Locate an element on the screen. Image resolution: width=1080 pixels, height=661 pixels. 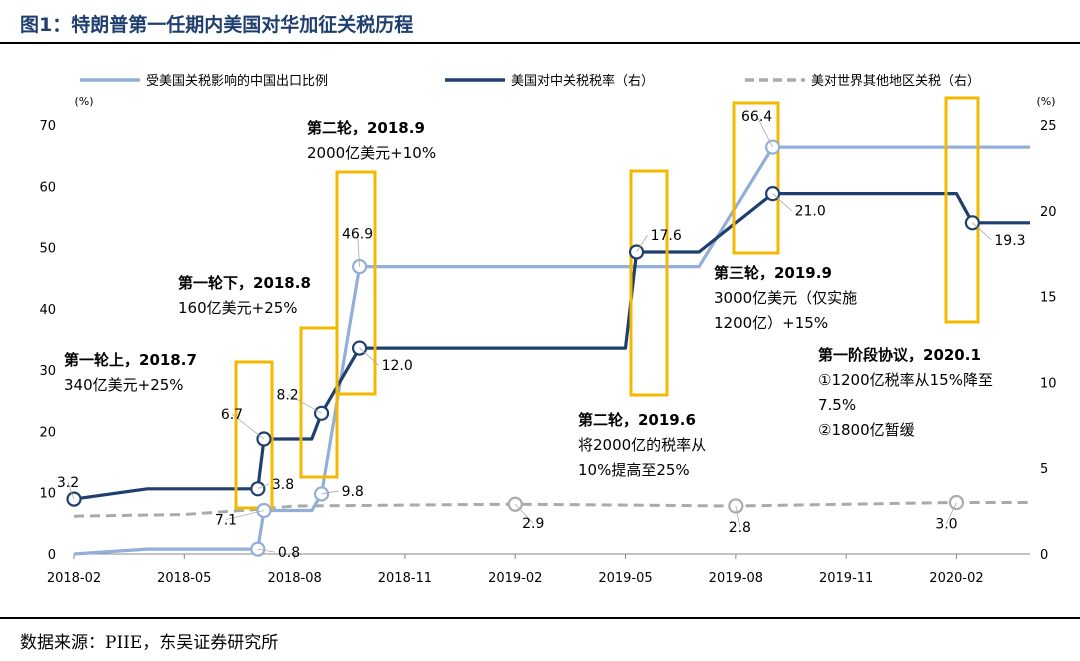
y-left-tick-label: 50 is located at coordinates (47, 249).